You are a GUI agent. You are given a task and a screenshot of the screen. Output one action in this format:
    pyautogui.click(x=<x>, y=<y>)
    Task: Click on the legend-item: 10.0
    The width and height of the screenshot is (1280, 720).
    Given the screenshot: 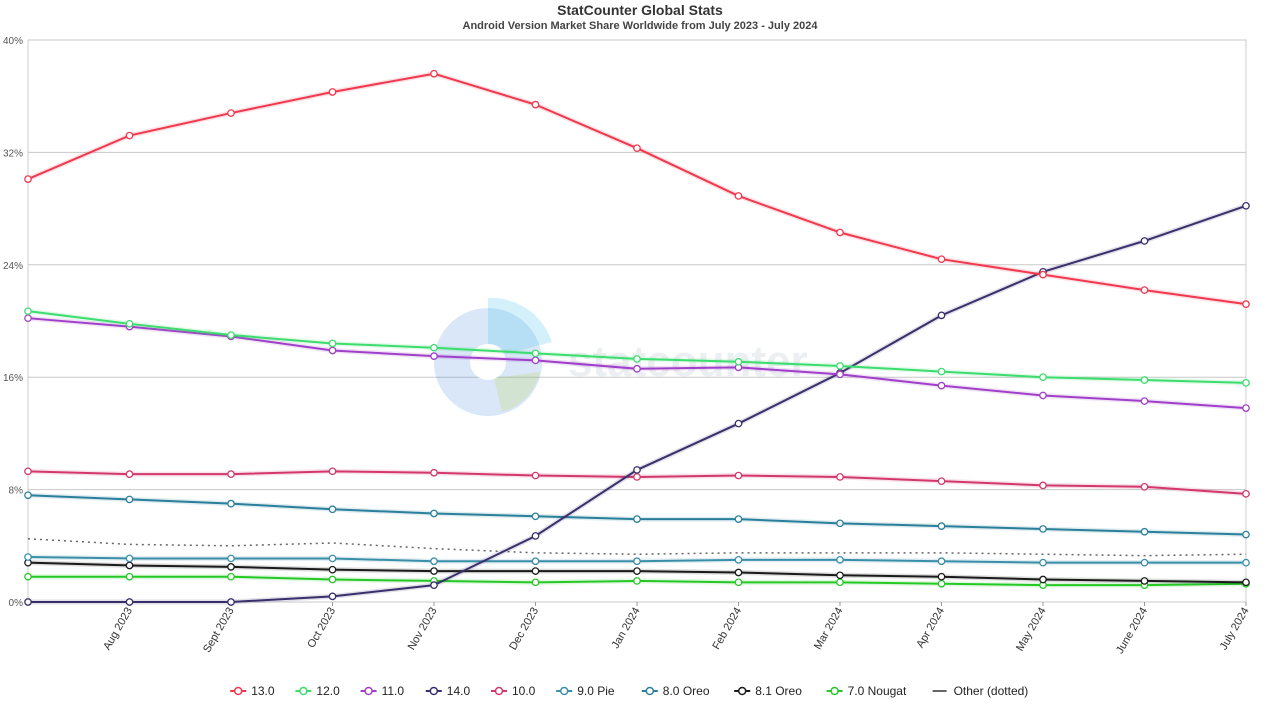 What is the action you would take?
    pyautogui.click(x=513, y=691)
    